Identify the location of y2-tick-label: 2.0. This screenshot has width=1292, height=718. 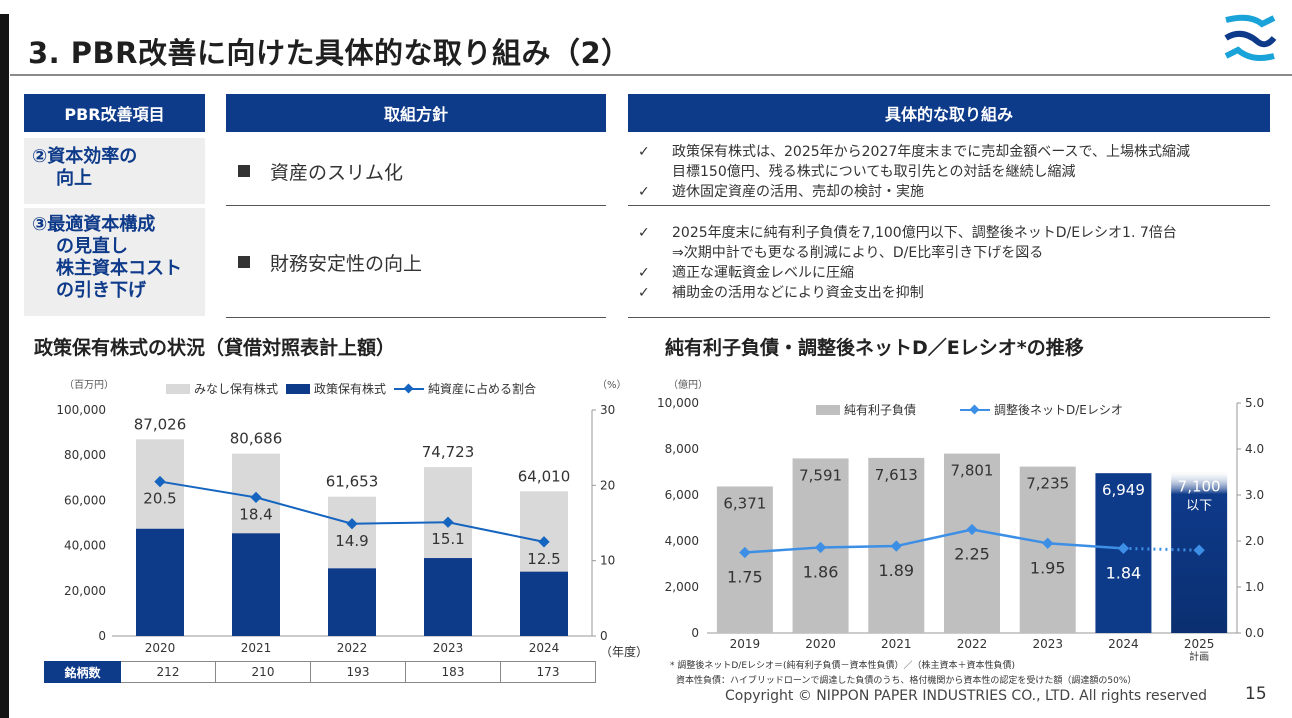
(1254, 541).